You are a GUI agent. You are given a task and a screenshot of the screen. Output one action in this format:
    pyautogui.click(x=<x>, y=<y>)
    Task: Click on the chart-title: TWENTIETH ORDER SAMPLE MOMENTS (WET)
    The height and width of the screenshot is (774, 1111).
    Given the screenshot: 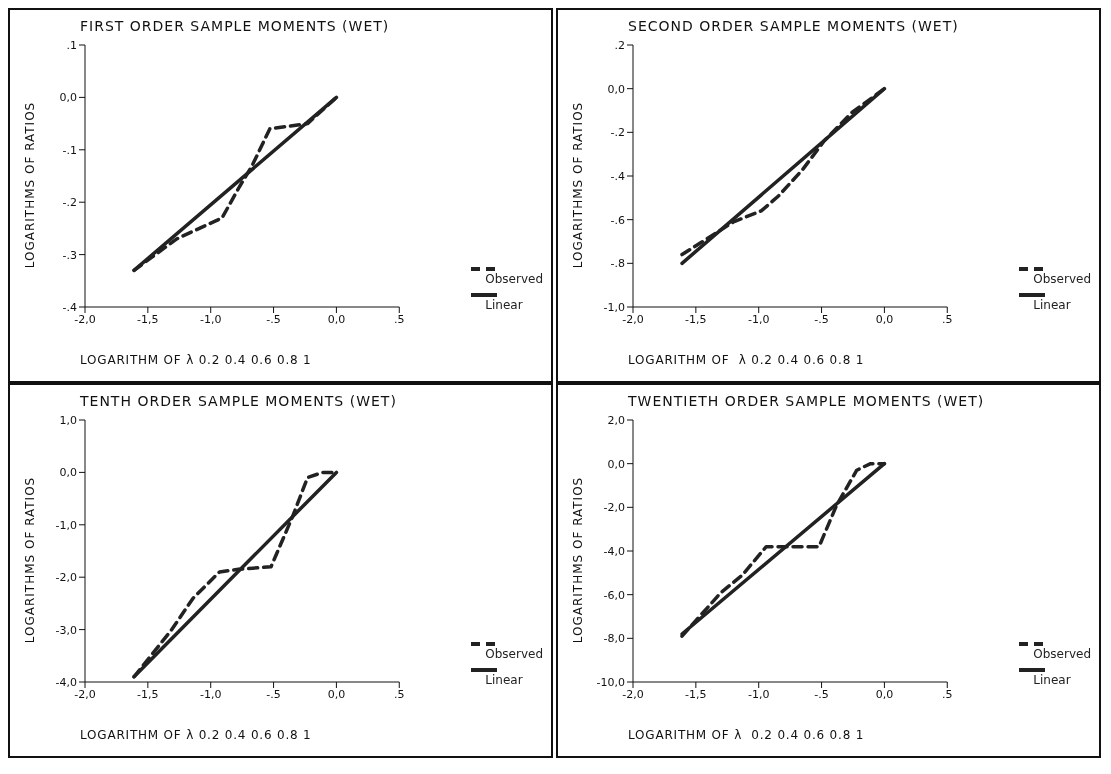 What is the action you would take?
    pyautogui.click(x=806, y=401)
    